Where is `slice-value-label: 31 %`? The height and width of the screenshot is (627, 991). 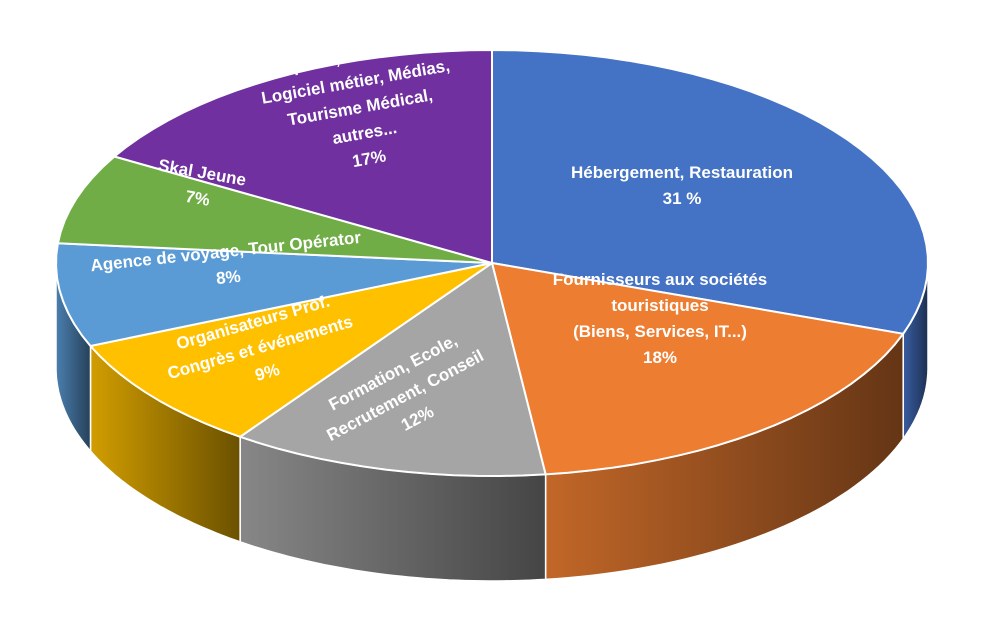 slice-value-label: 31 % is located at coordinates (682, 198).